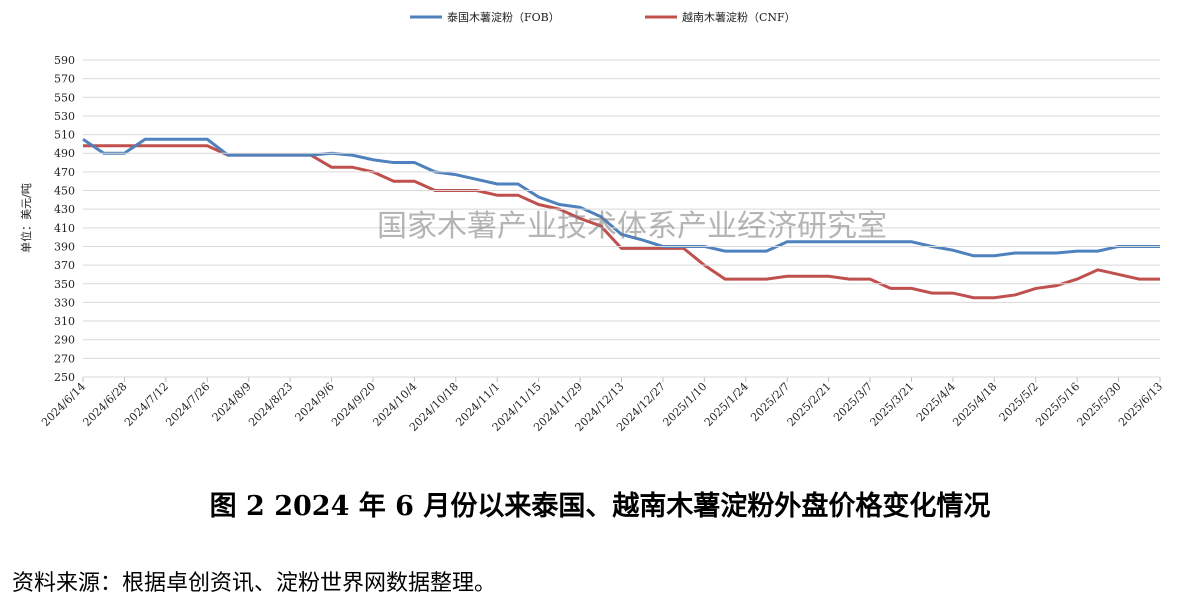 The height and width of the screenshot is (615, 1179). Describe the element at coordinates (64, 97) in the screenshot. I see `y-tick-label: 550` at that location.